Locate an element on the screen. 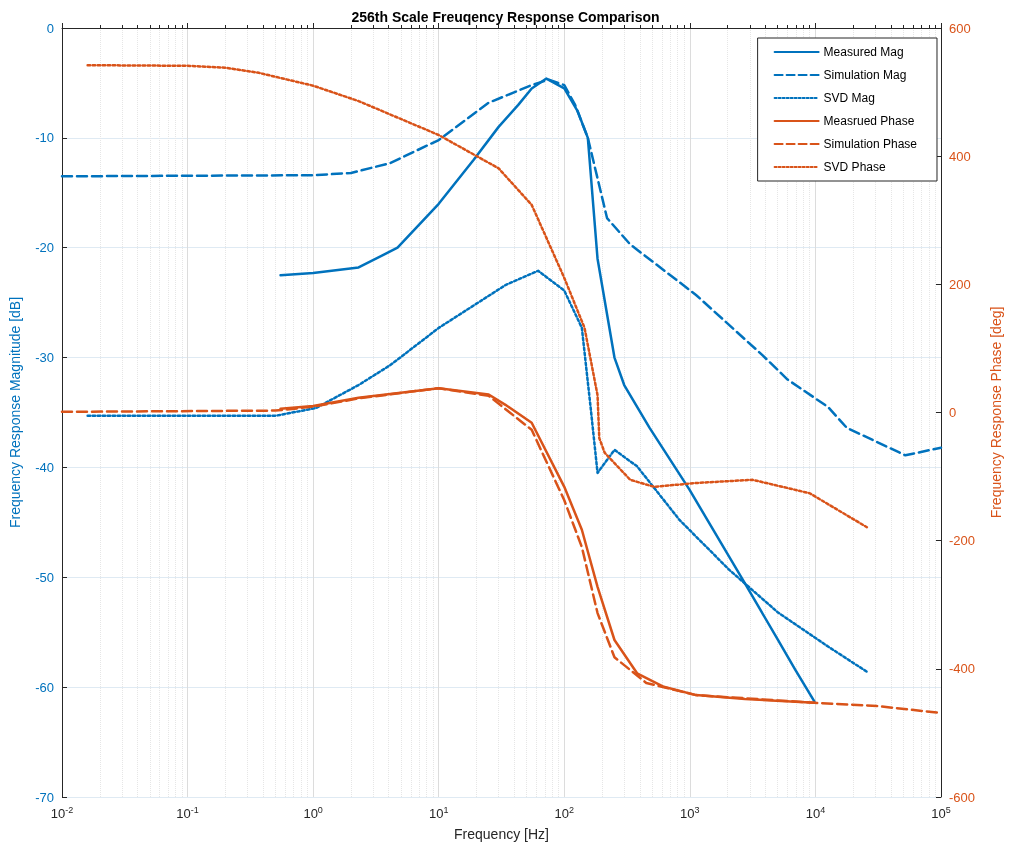 The width and height of the screenshot is (1011, 847). legend-label: Simulation Phase is located at coordinates (870, 144).